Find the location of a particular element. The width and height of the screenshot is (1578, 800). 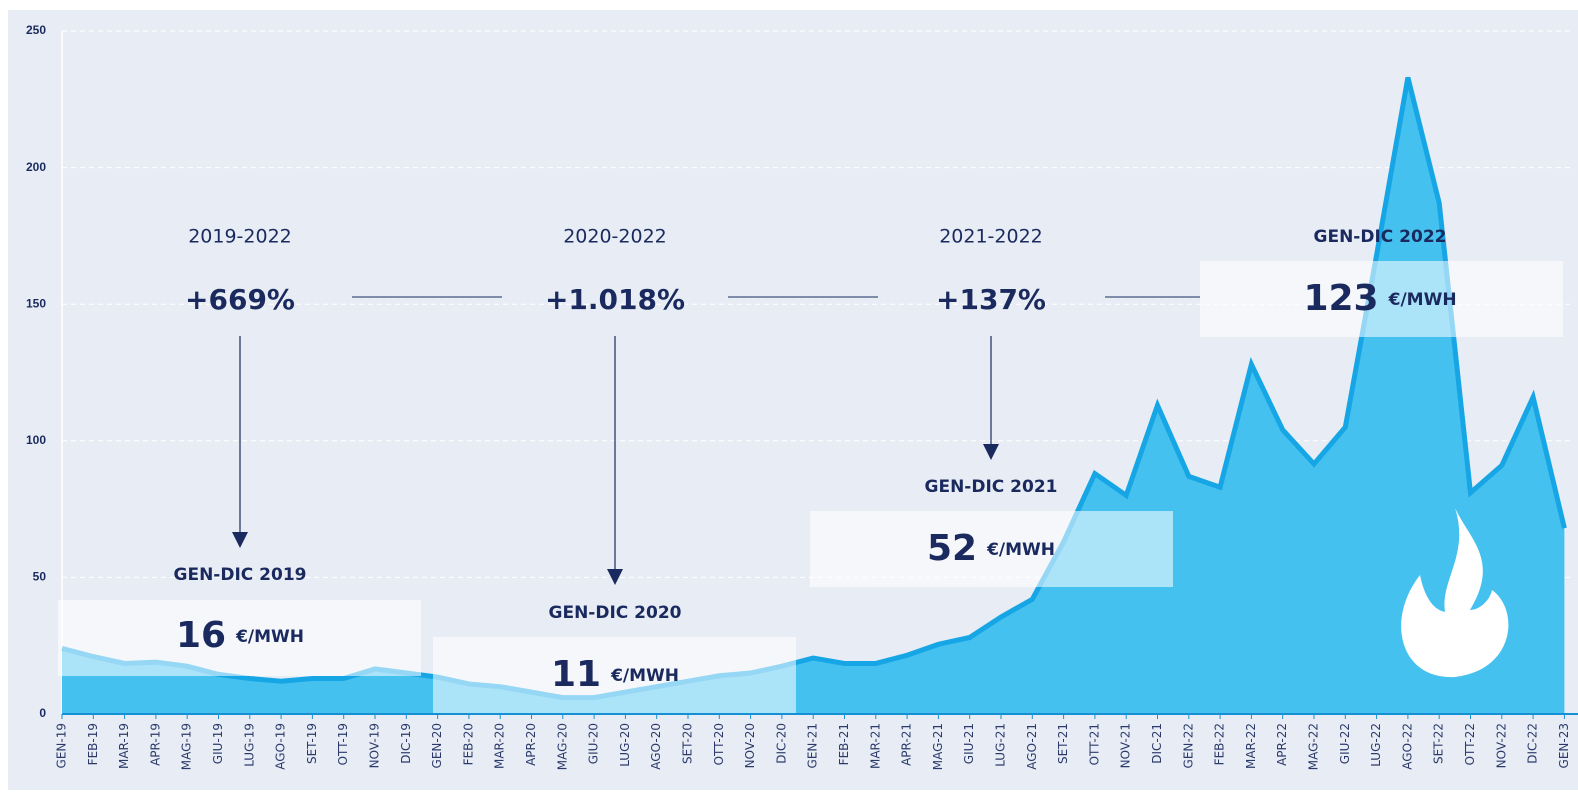

period-value: 11 €/MWH is located at coordinates (615, 674).